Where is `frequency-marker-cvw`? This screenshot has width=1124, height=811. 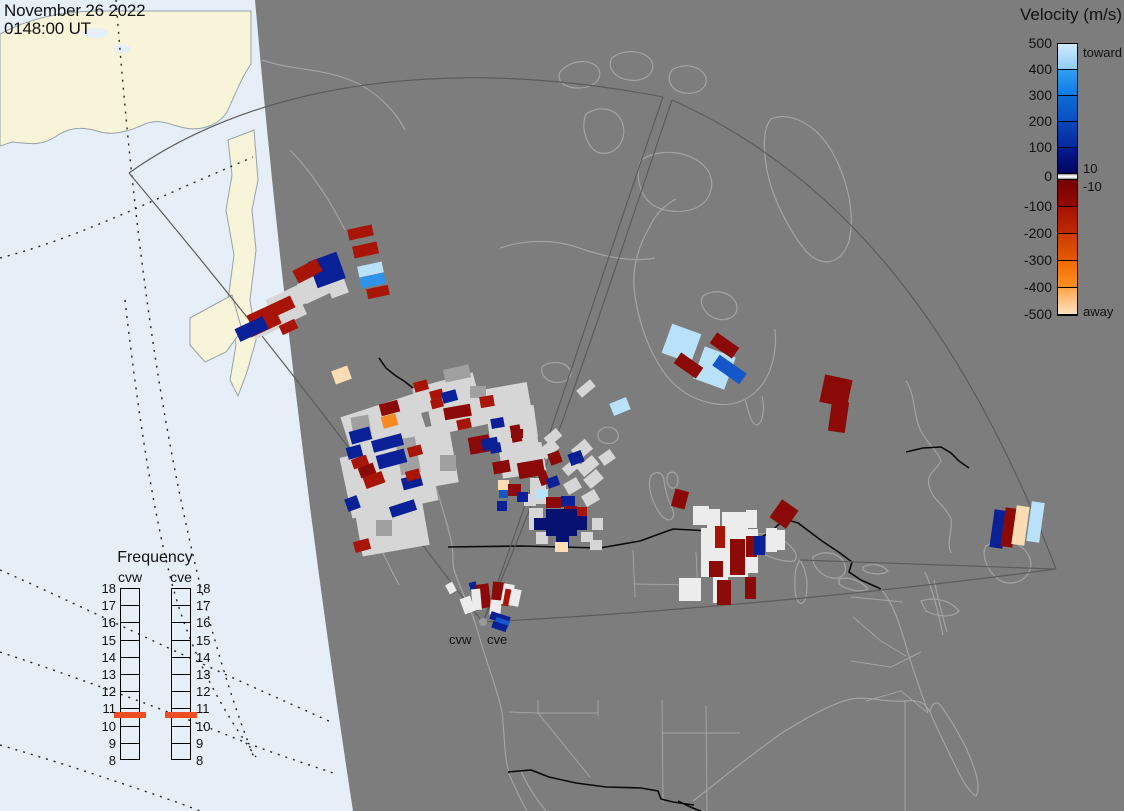
frequency-marker-cvw is located at coordinates (130, 715).